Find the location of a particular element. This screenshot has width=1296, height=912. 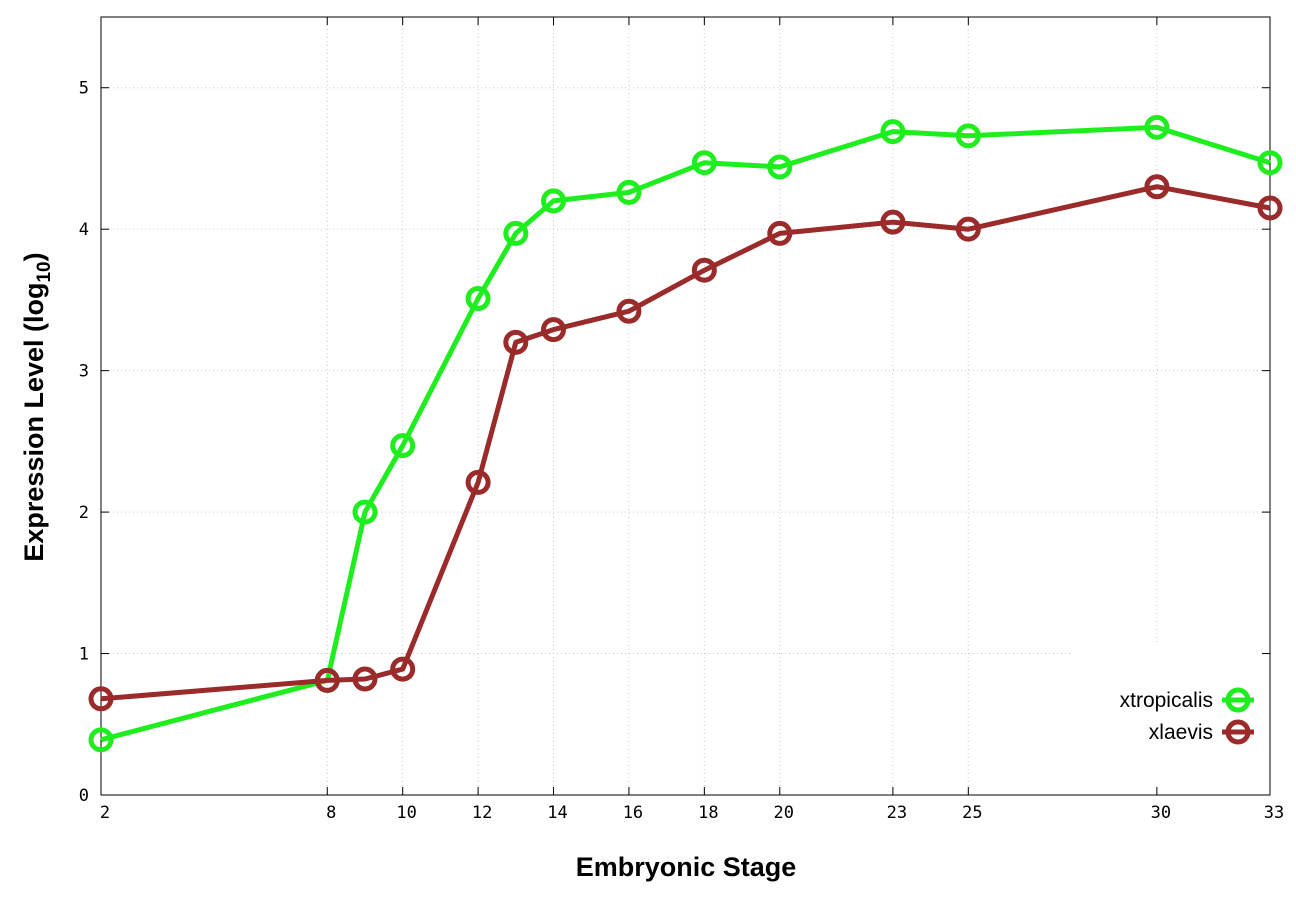

x-tick-label: 12 is located at coordinates (482, 813).